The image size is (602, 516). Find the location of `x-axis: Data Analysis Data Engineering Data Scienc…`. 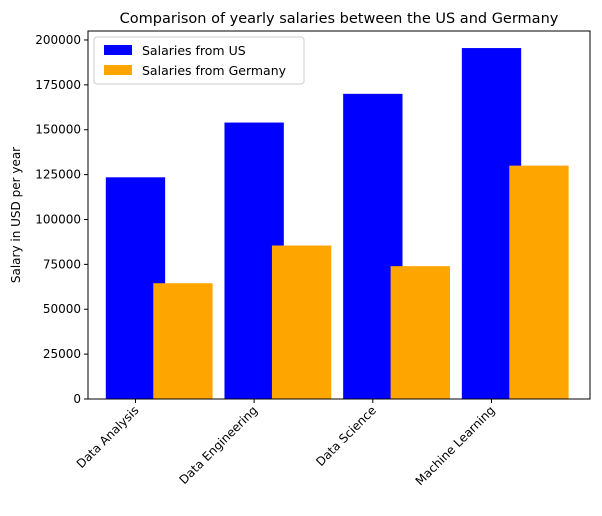

x-axis: Data Analysis Data Engineering Data Scienc… is located at coordinates (286, 443).